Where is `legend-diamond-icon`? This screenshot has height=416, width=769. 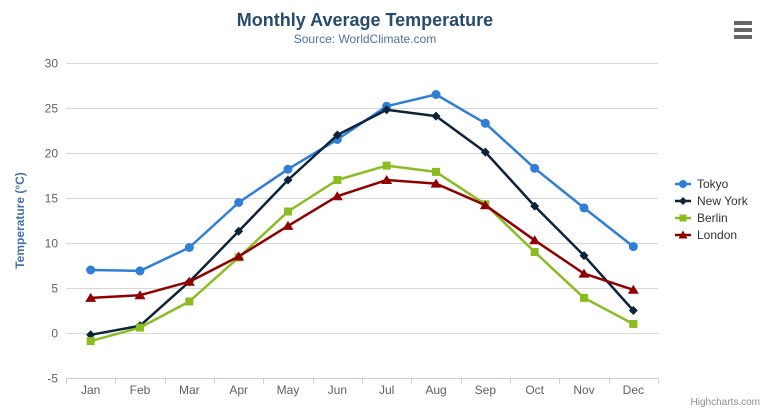 legend-diamond-icon is located at coordinates (683, 200).